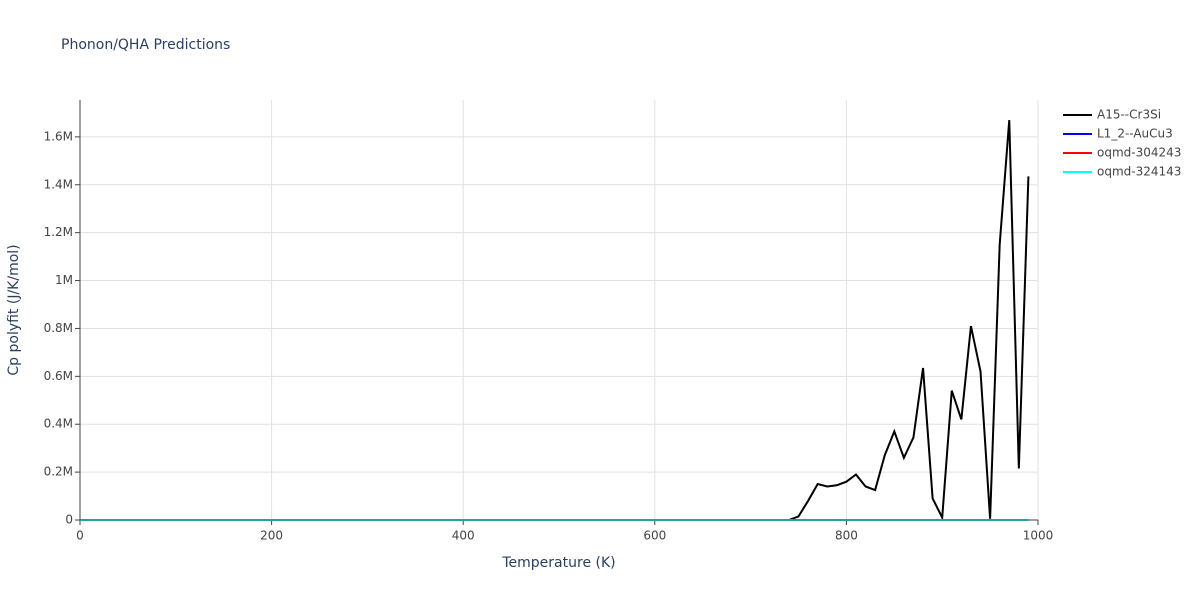 The height and width of the screenshot is (600, 1200). What do you see at coordinates (58, 232) in the screenshot?
I see `y-tick-label: 1.2M` at bounding box center [58, 232].